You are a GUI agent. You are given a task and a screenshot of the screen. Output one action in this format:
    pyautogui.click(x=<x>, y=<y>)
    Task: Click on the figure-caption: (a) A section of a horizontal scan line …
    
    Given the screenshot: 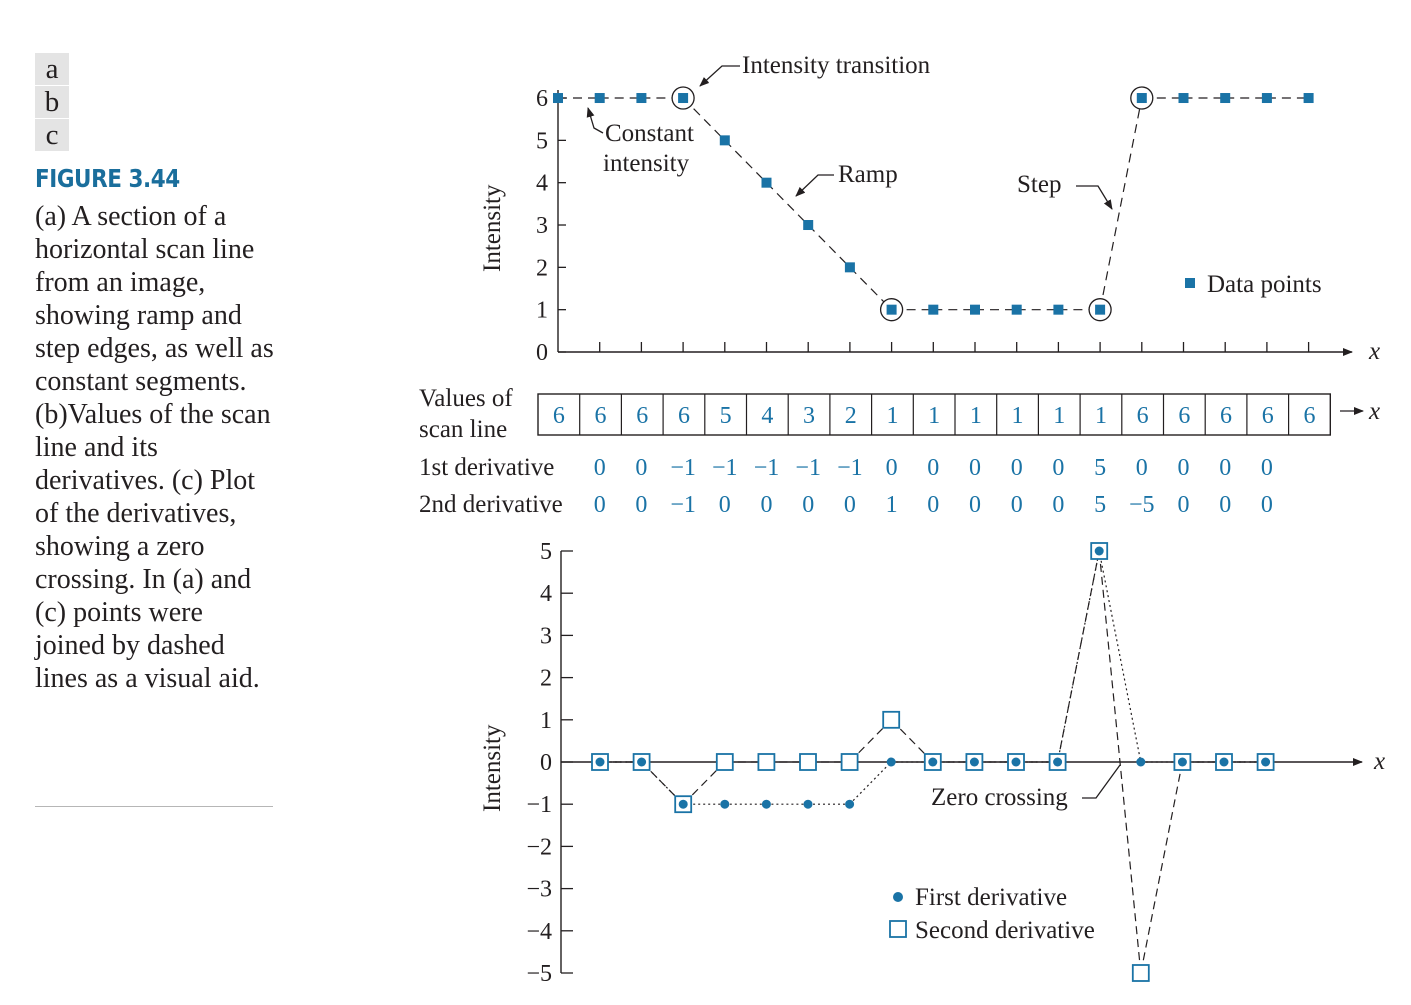 What is the action you would take?
    pyautogui.click(x=154, y=447)
    